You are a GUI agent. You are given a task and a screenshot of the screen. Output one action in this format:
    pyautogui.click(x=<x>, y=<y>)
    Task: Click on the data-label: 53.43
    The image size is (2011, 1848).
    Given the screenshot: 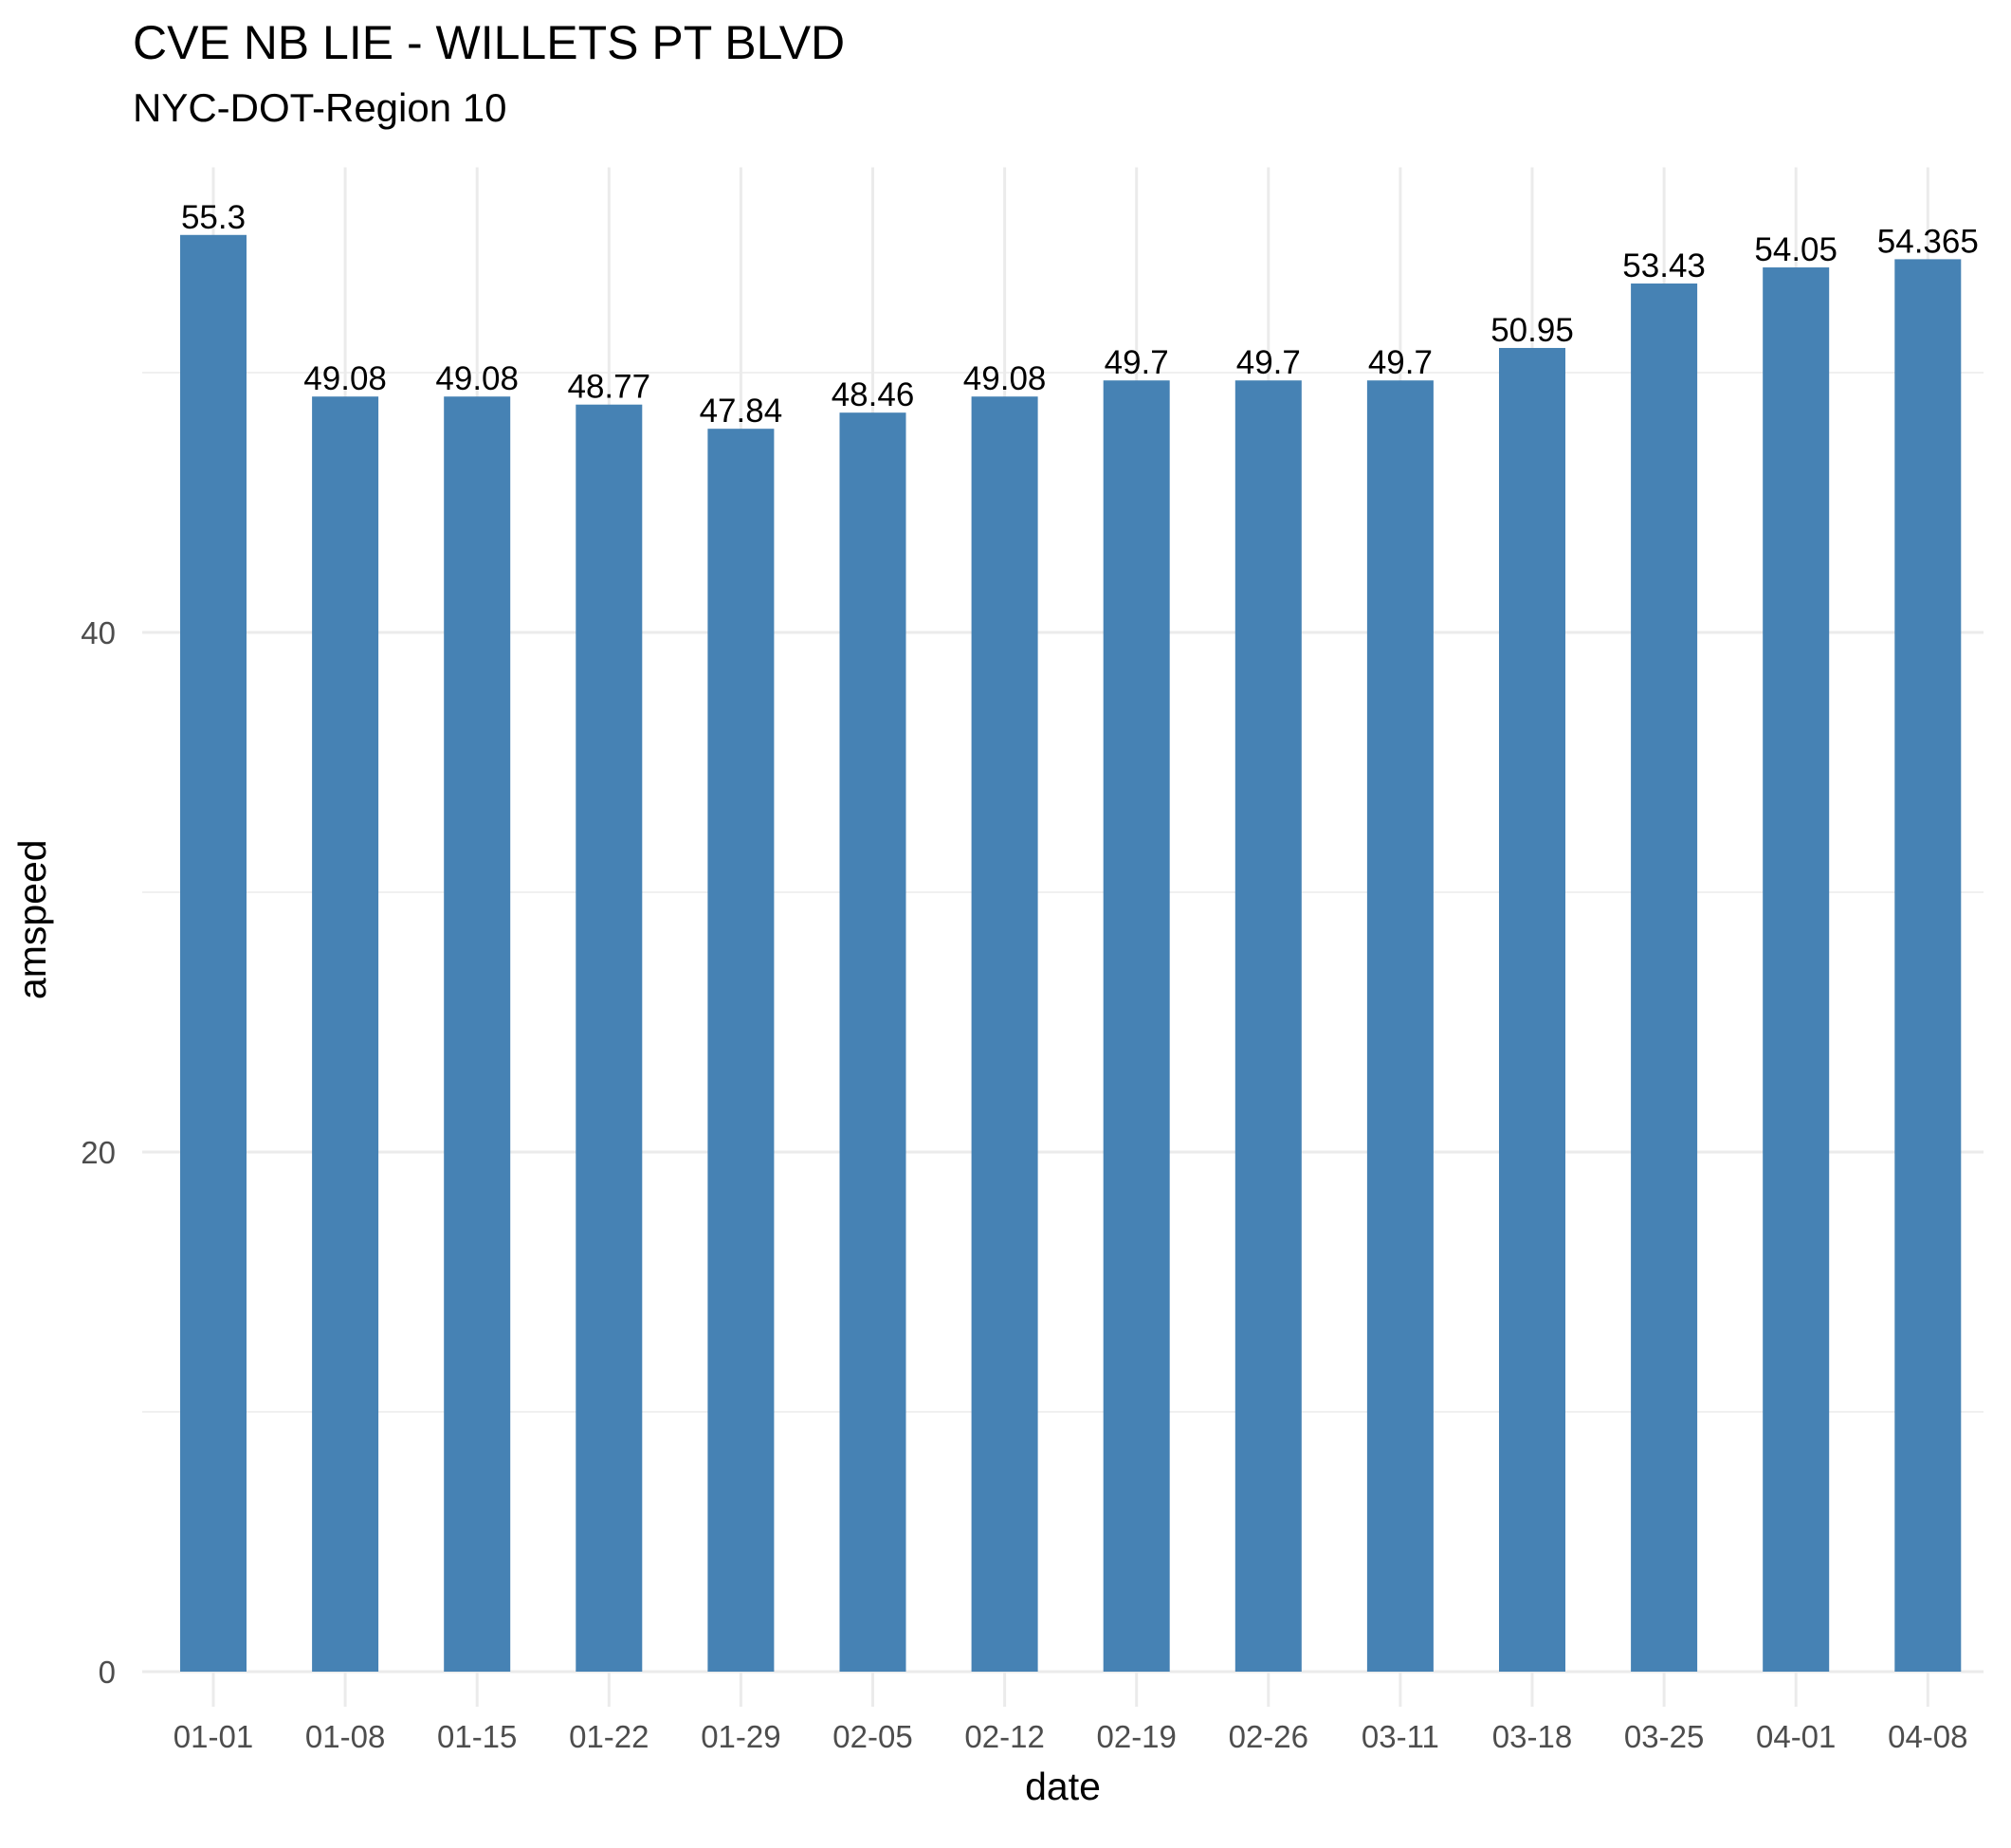 What is the action you would take?
    pyautogui.click(x=1664, y=265)
    